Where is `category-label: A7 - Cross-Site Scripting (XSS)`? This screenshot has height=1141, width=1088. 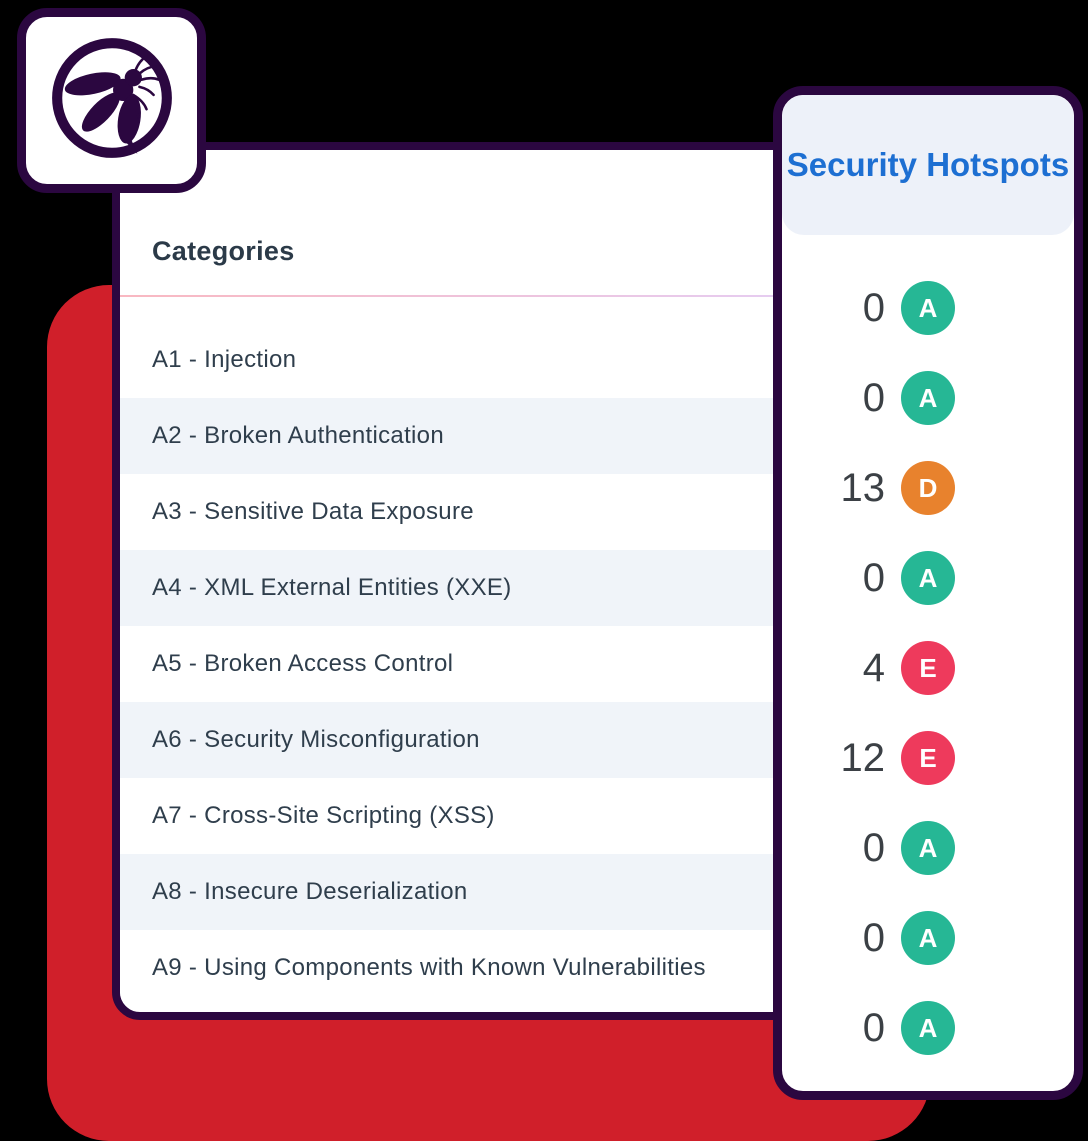 category-label: A7 - Cross-Site Scripting (XSS) is located at coordinates (323, 815).